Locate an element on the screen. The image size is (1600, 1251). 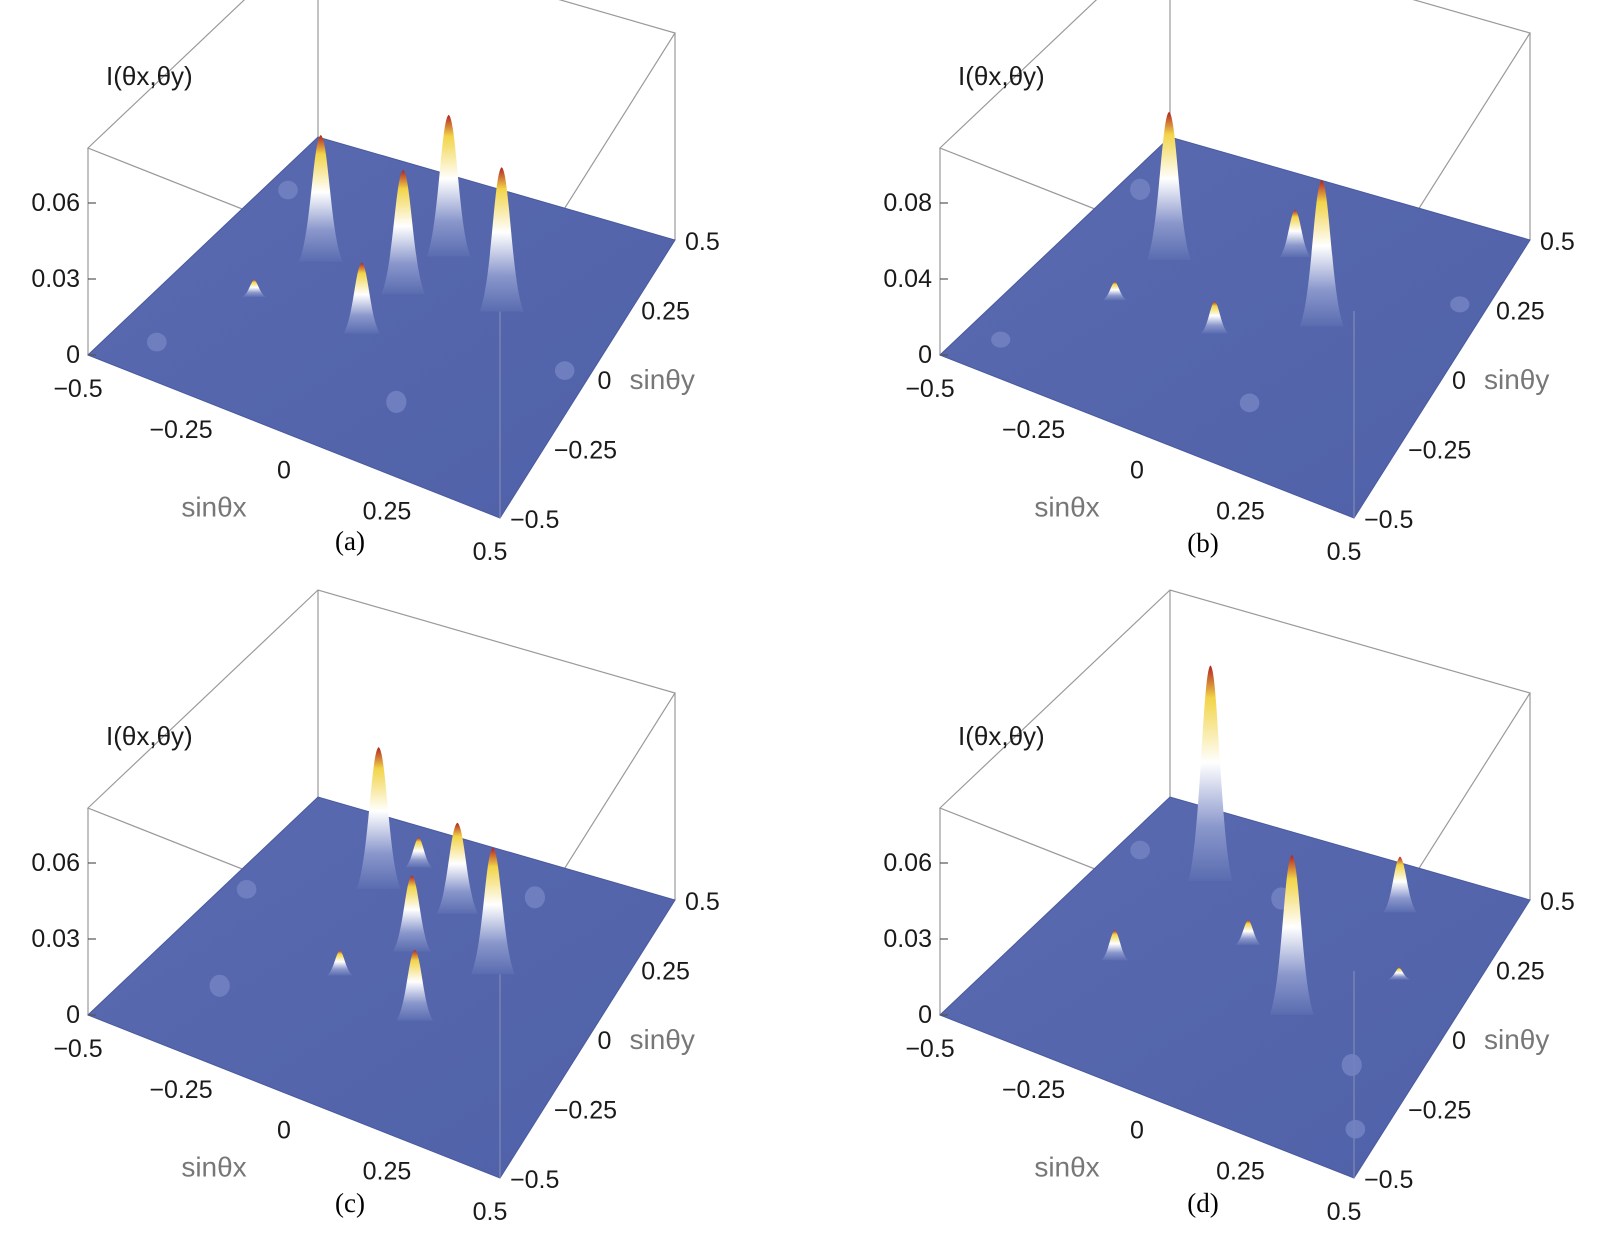
panel-caption: (c) is located at coordinates (350, 1203).